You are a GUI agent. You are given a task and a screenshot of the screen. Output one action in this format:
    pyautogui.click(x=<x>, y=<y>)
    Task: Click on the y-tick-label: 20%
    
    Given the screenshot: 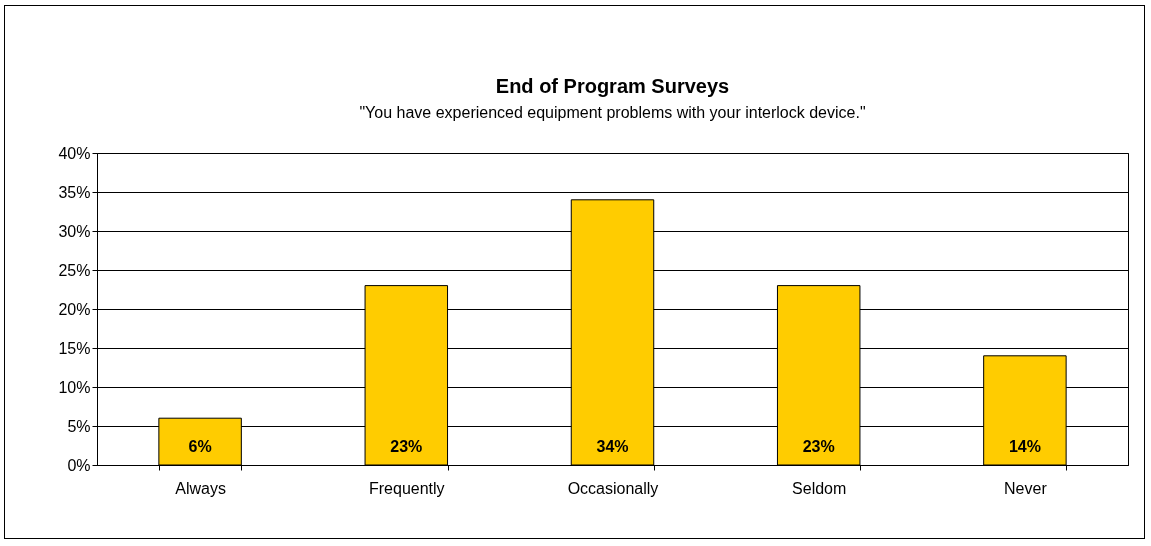 What is the action you would take?
    pyautogui.click(x=74, y=309)
    